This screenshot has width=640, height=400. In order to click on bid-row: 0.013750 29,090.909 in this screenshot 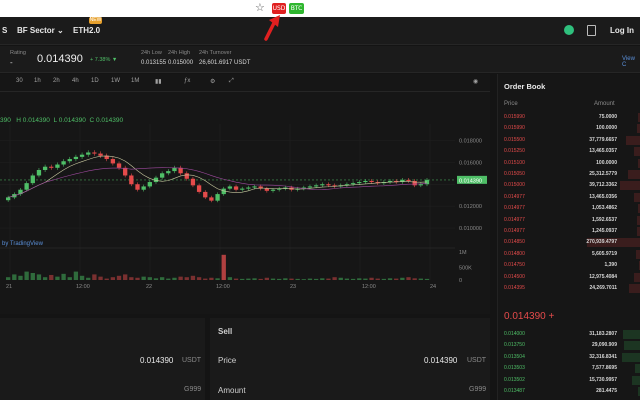, I will do `click(569, 345)`.